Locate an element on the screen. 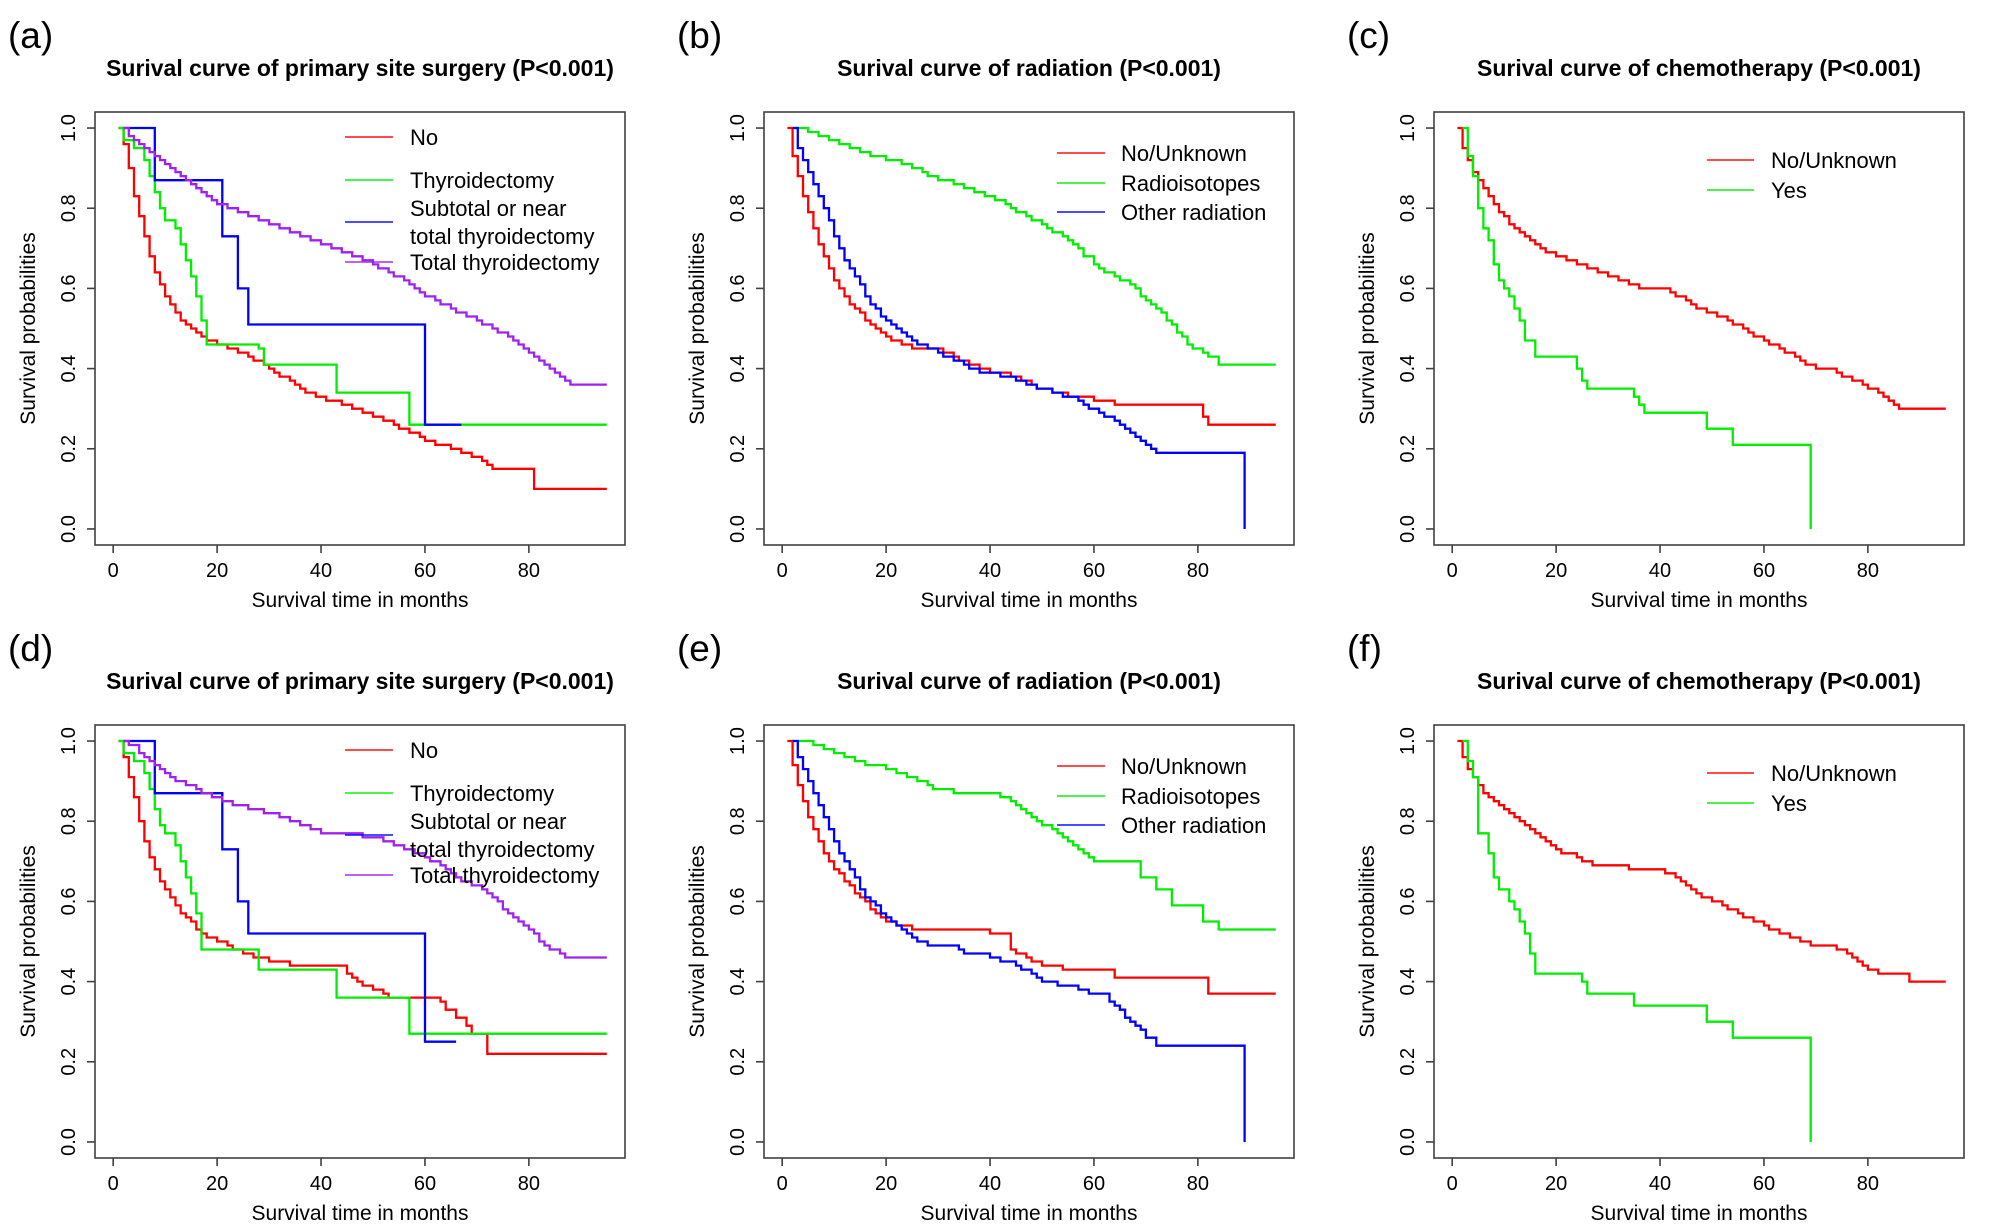 The image size is (2008, 1226). legend-label: Yes is located at coordinates (1789, 803).